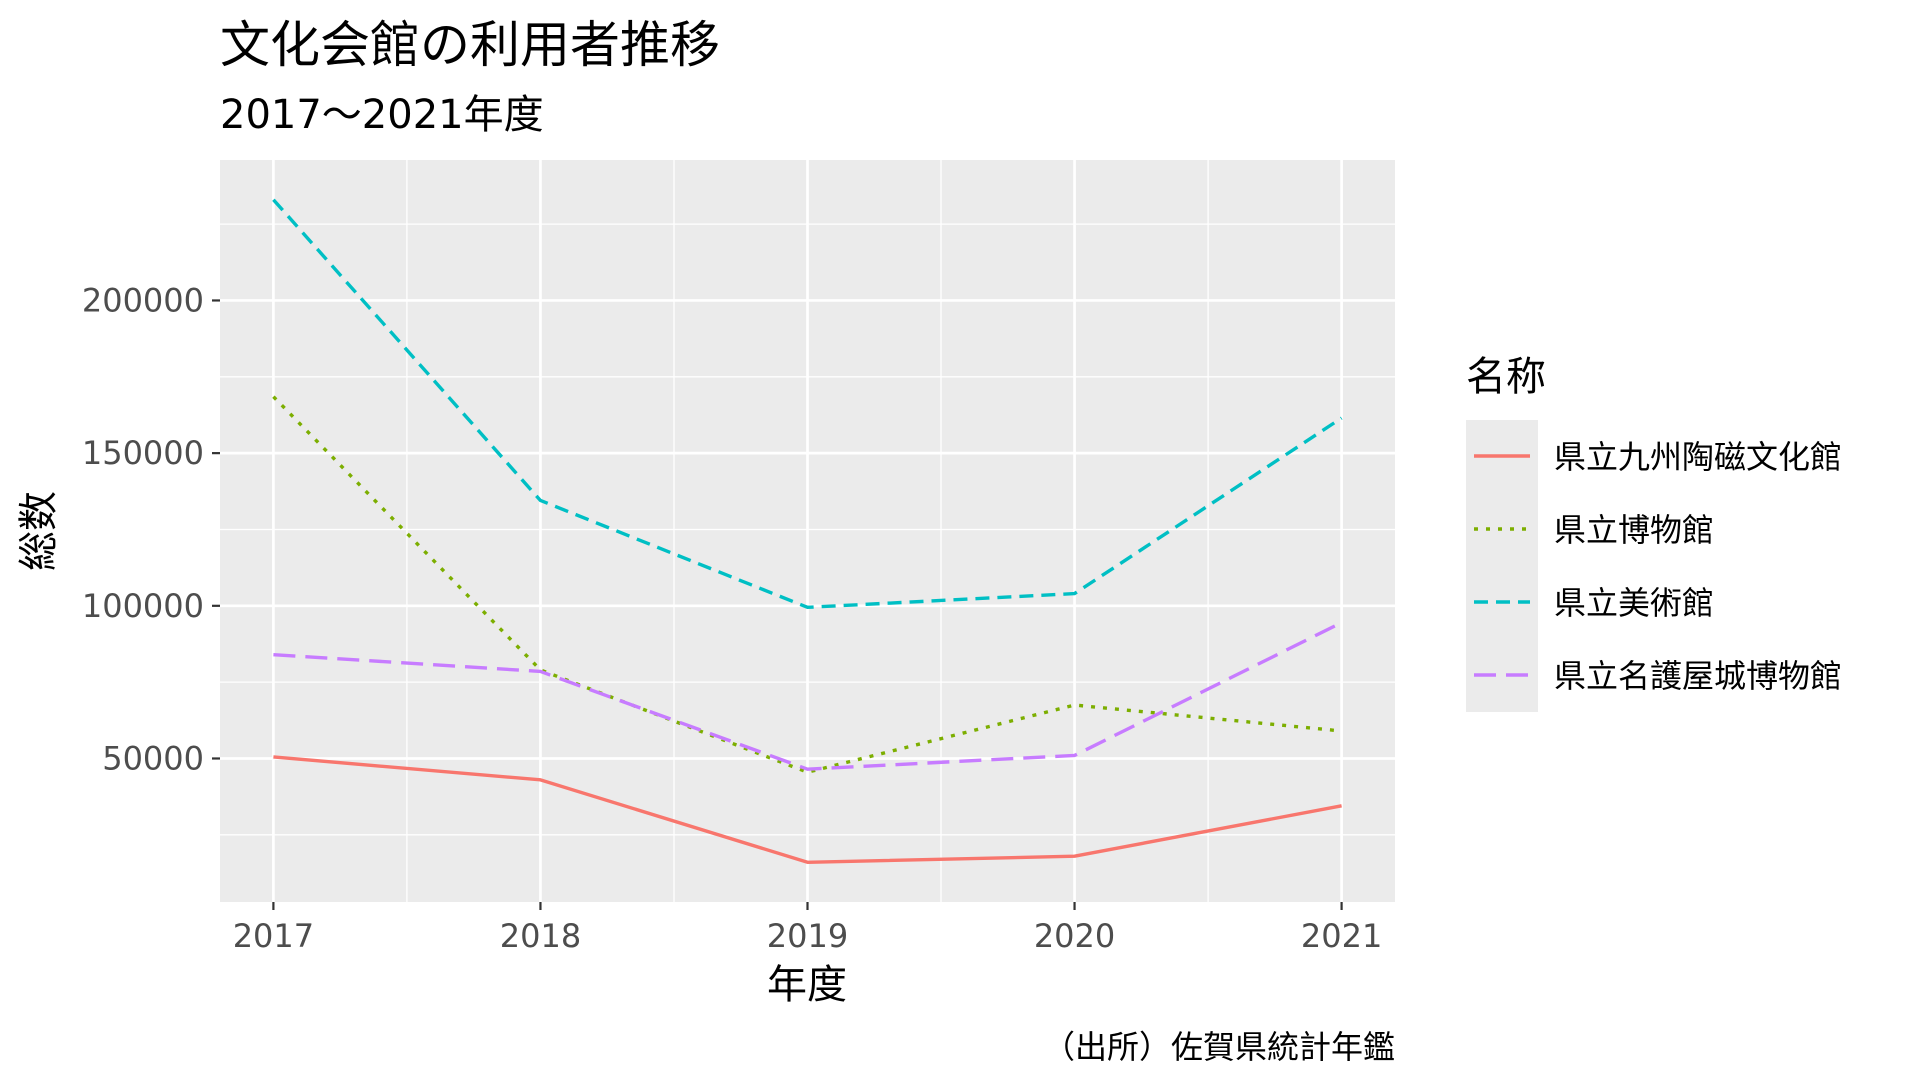 This screenshot has width=1920, height=1080. Describe the element at coordinates (273, 936) in the screenshot. I see `x-tick-label: 2017` at that location.